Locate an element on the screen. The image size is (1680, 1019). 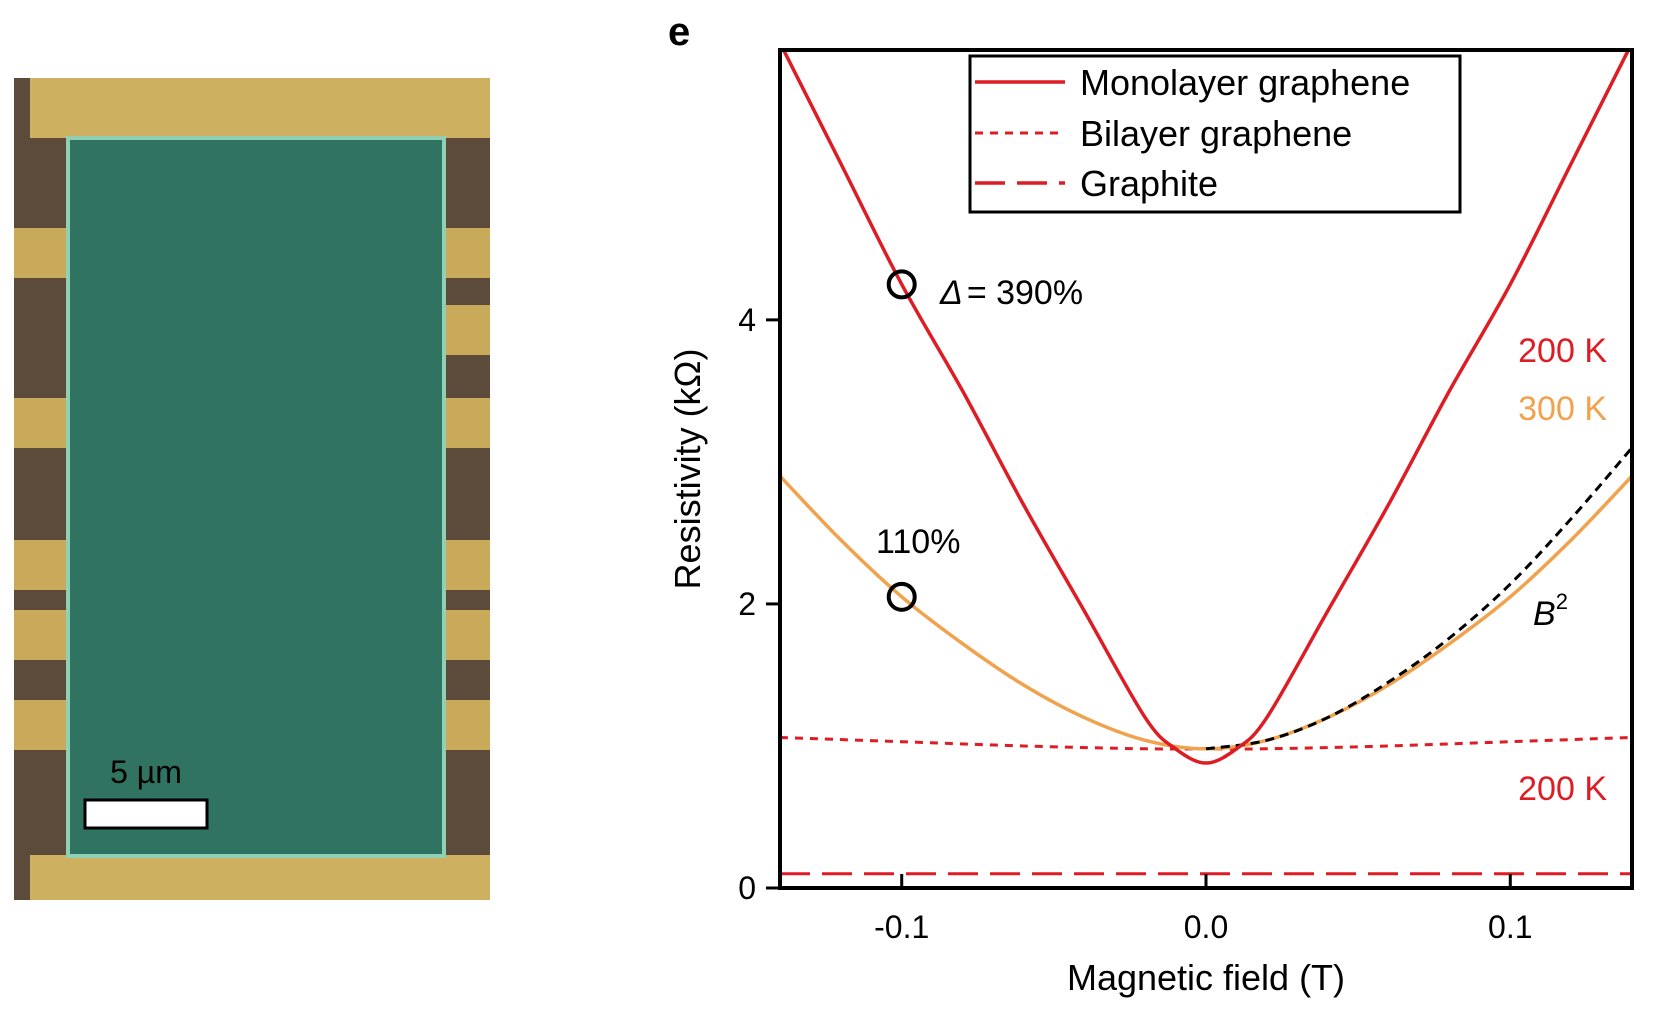
x-tick-label-1: 0.0 is located at coordinates (1206, 927).